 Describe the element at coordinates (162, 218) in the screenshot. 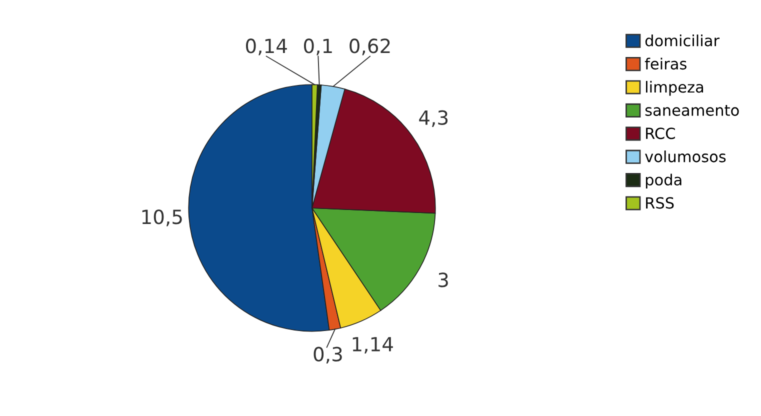

I see `data-label: 10,5` at that location.